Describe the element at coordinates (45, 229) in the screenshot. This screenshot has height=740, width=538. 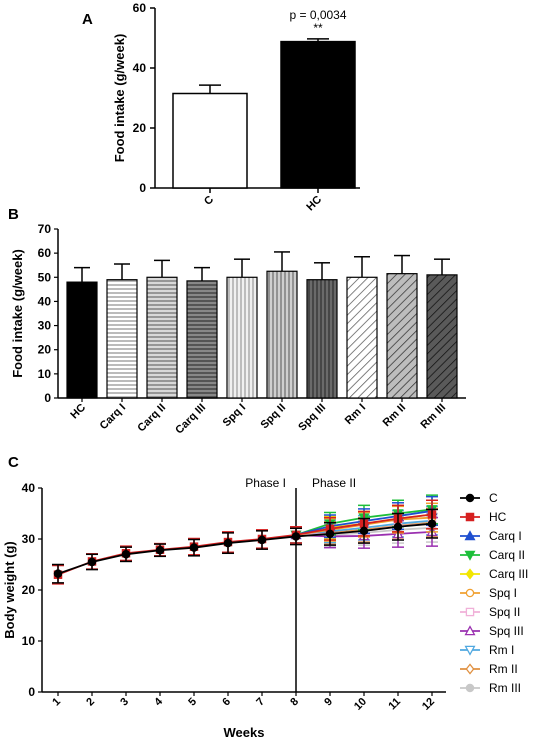
I see `y-tick-label: 70` at that location.